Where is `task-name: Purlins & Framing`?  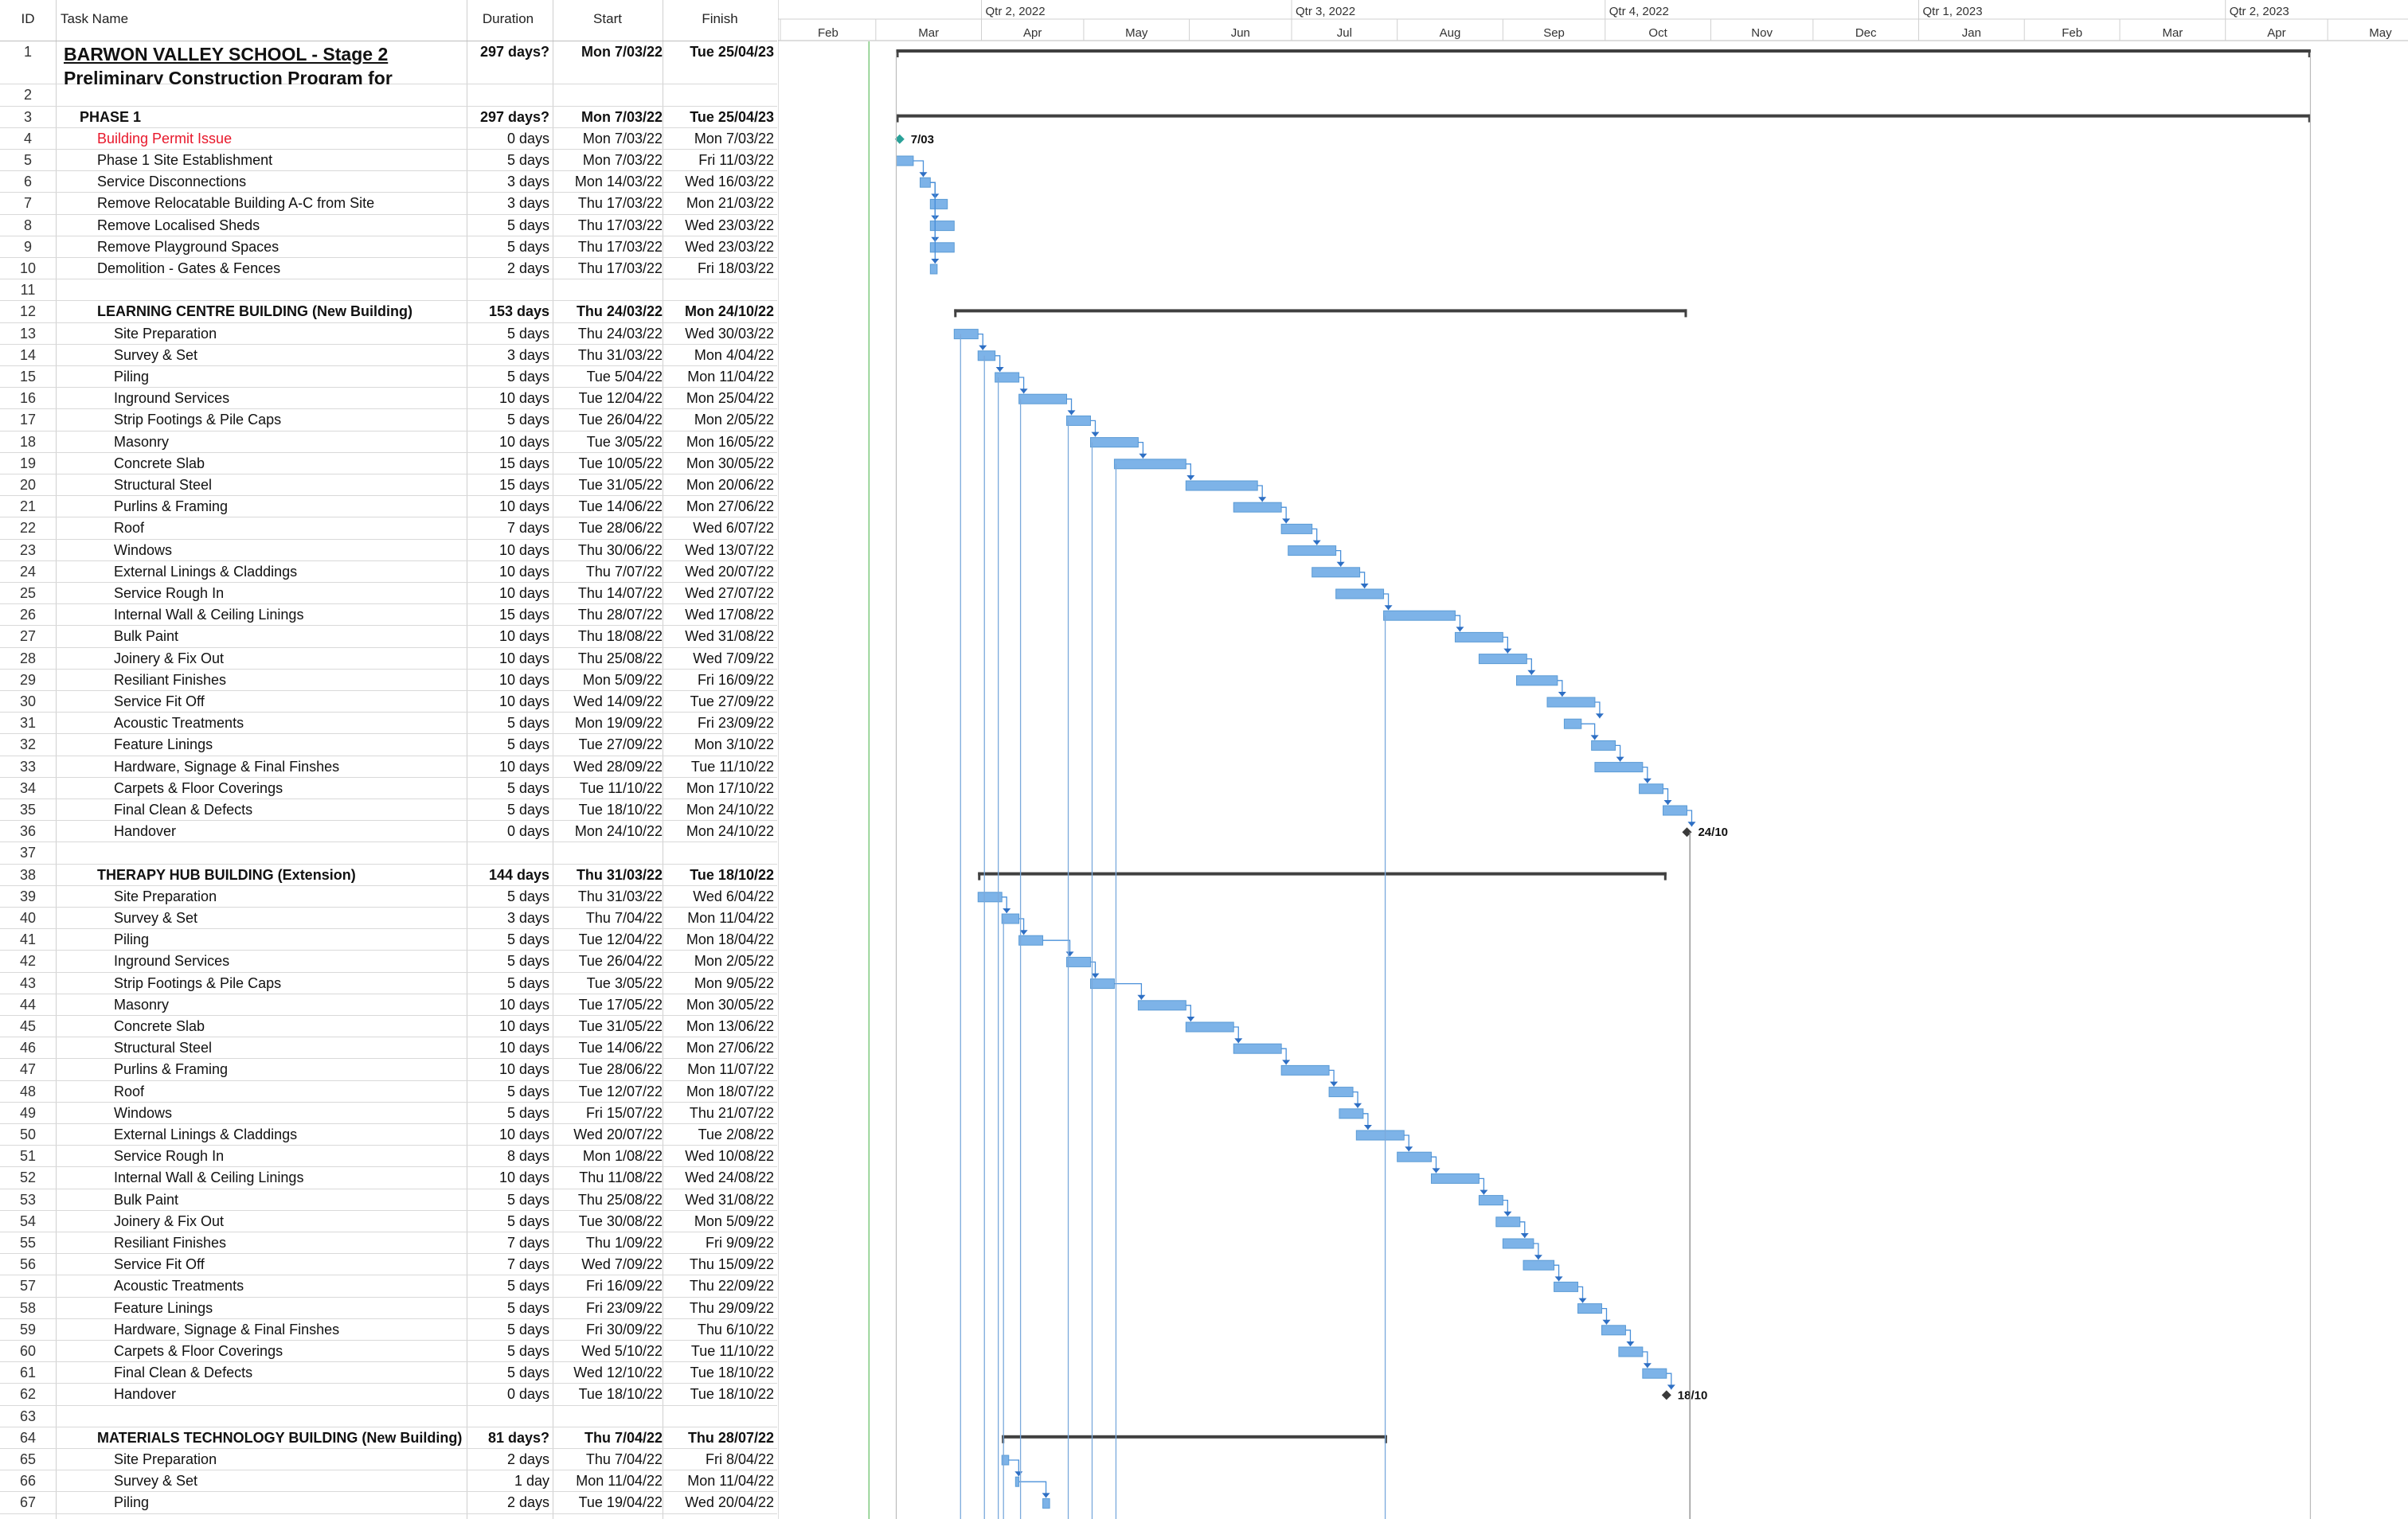 task-name: Purlins & Framing is located at coordinates (171, 1069).